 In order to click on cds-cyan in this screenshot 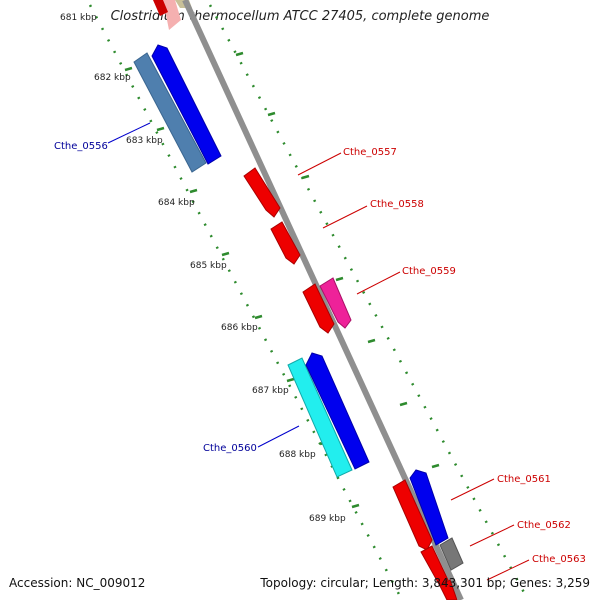, I will do `click(320, 417)`.